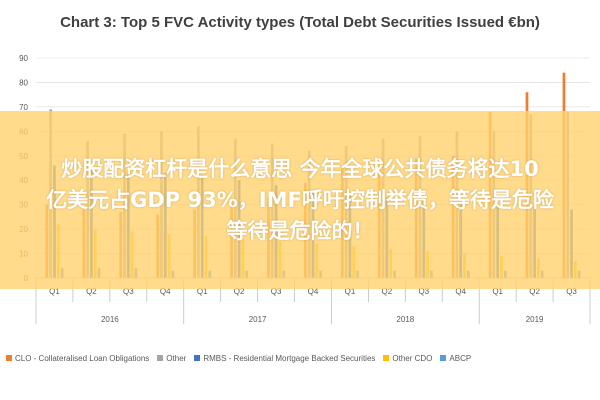  I want to click on y-tick-label: 20, so click(23, 229).